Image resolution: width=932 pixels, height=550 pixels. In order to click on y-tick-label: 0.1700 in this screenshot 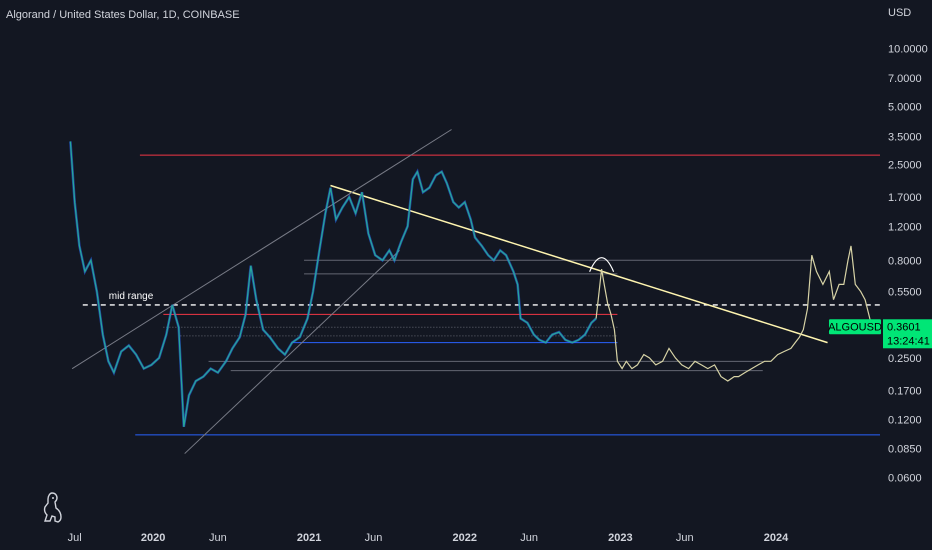, I will do `click(905, 391)`.